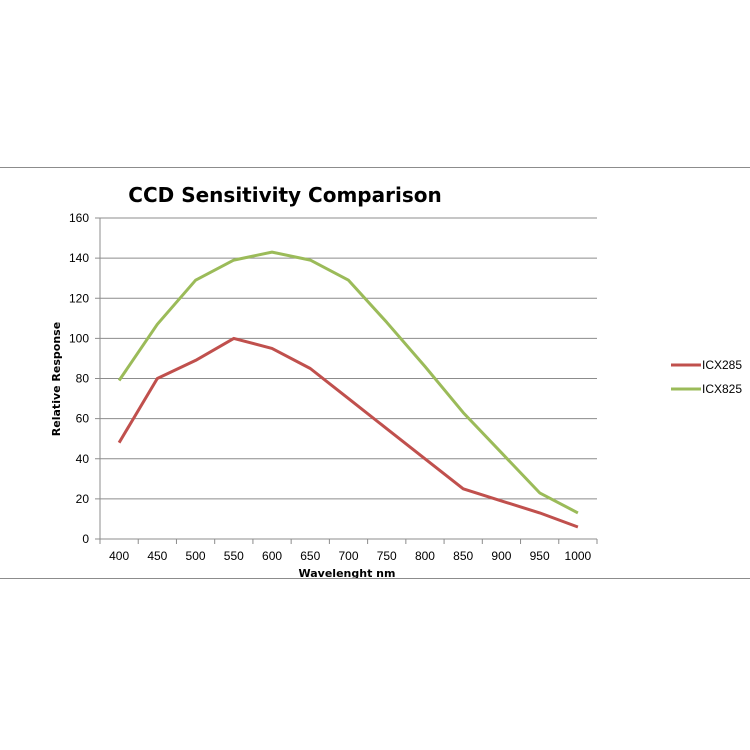  I want to click on x-tick-label: 550, so click(234, 556).